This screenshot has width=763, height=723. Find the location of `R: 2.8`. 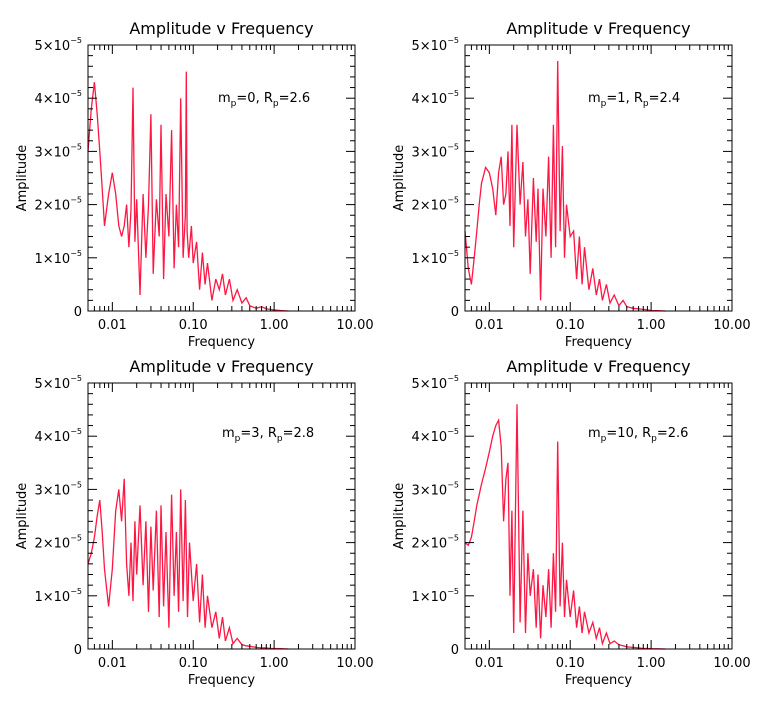

R: 2.8 is located at coordinates (304, 433).